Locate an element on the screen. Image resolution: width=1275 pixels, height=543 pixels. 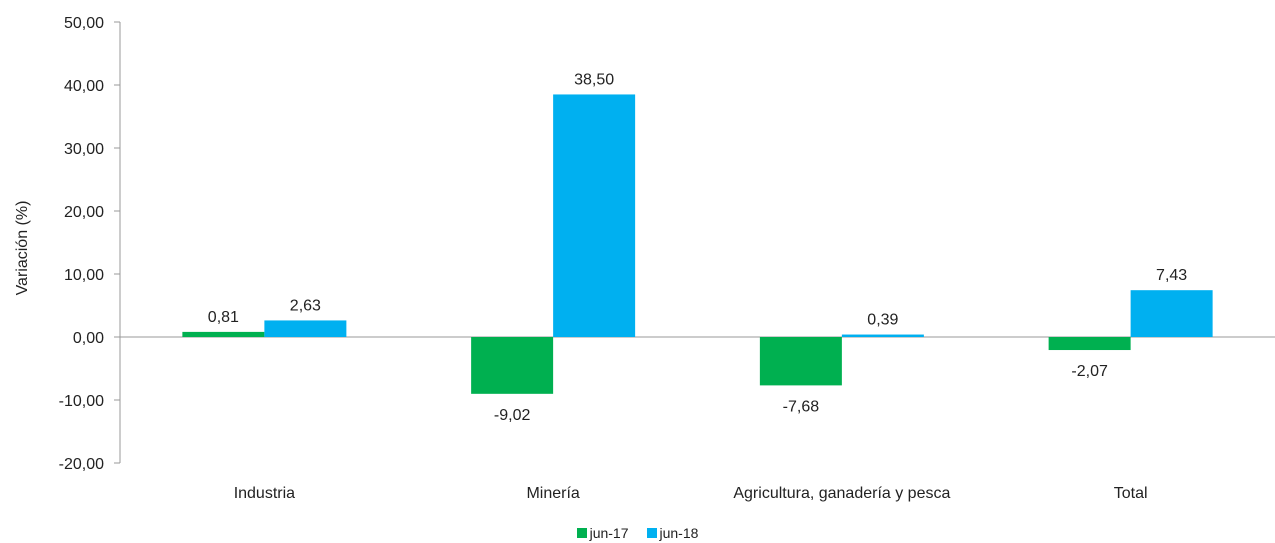
category-label-3: Total is located at coordinates (1131, 493).